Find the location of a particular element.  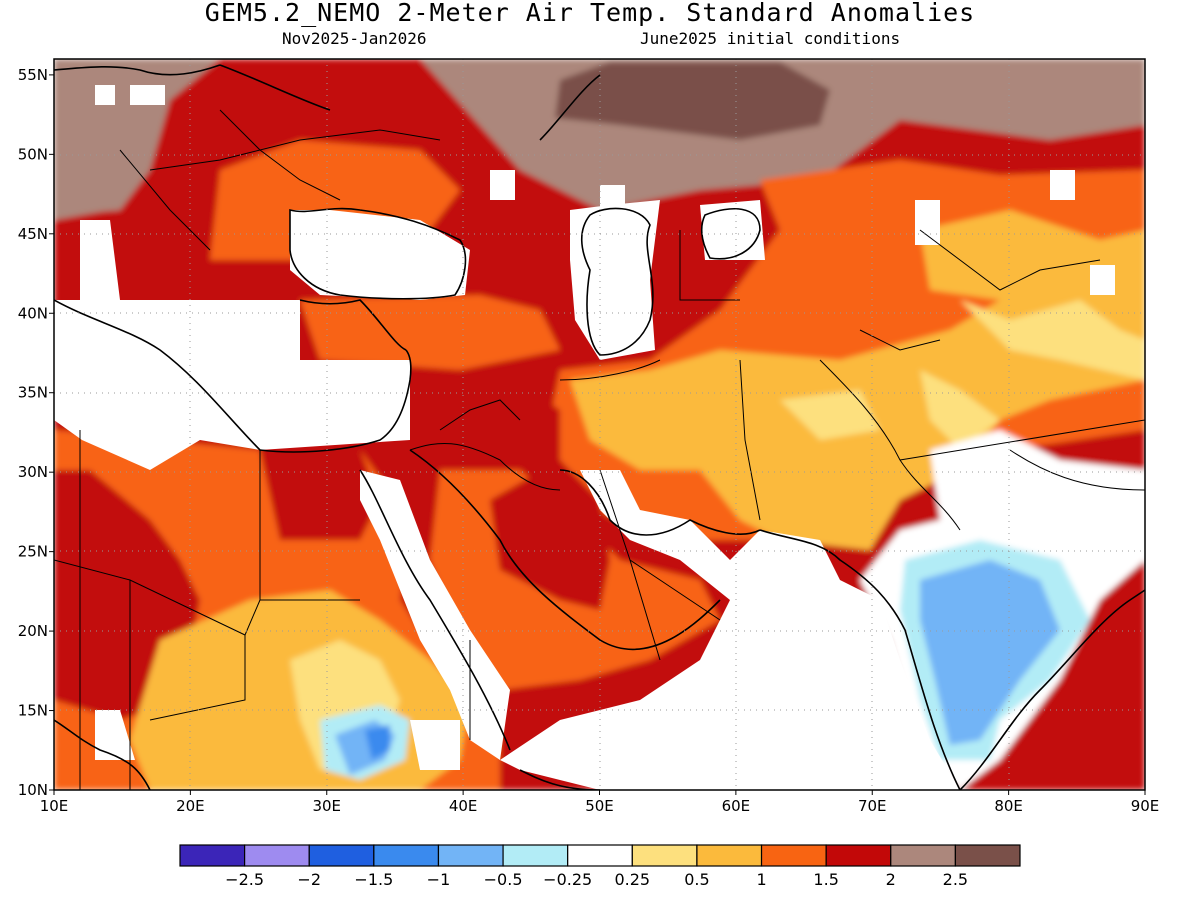

colorbar-label: −1.5 is located at coordinates (373, 879).